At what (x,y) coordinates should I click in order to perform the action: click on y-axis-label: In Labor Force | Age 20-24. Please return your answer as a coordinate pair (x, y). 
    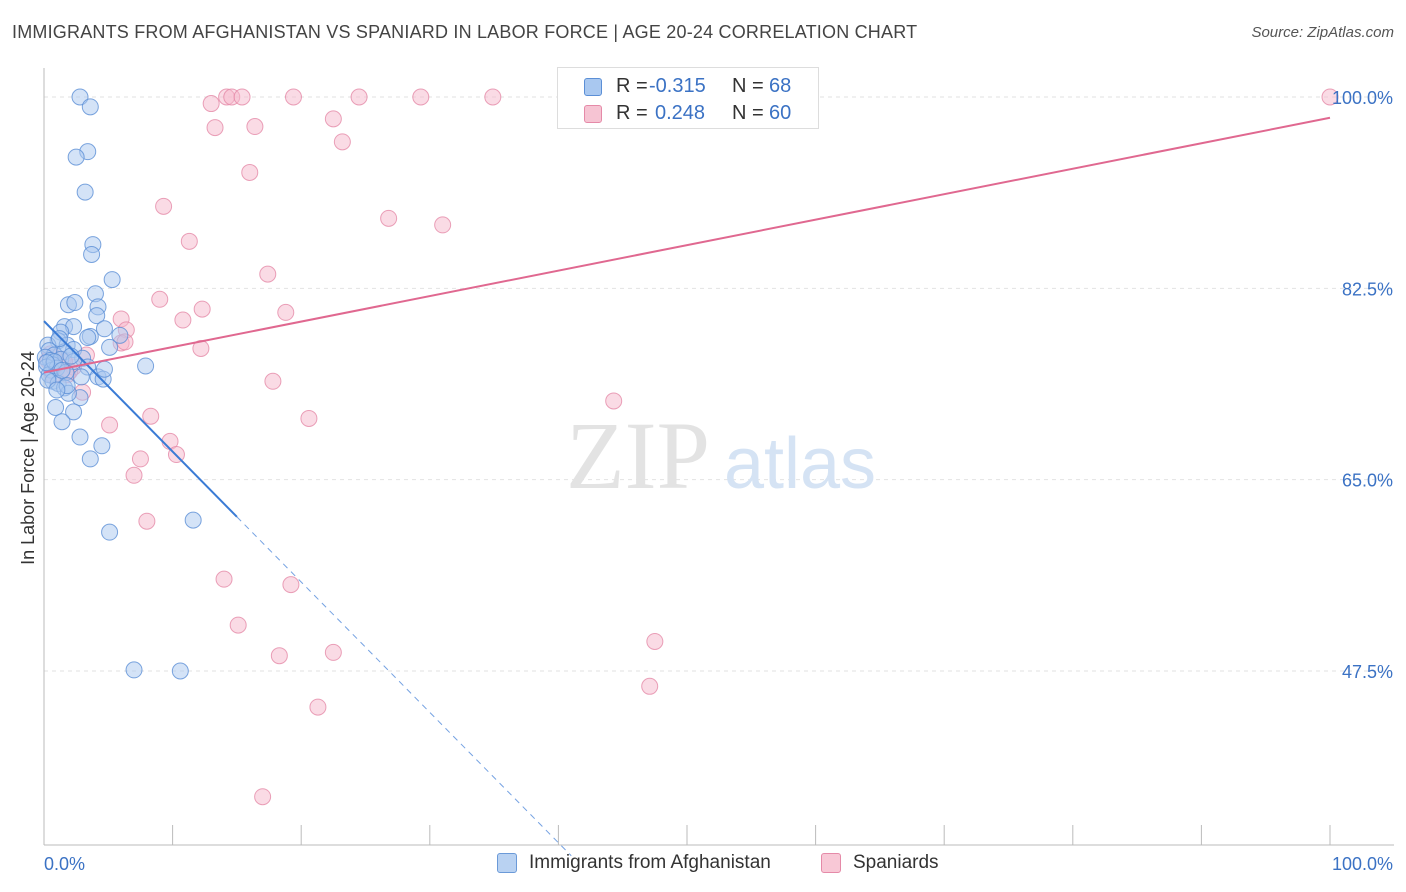
    Looking at the image, I should click on (28, 458).